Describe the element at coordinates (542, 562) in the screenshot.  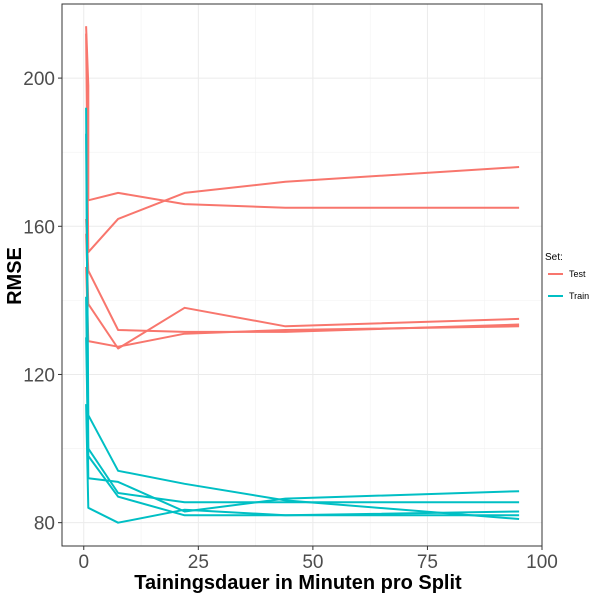
I see `x-tick-label: 100` at that location.